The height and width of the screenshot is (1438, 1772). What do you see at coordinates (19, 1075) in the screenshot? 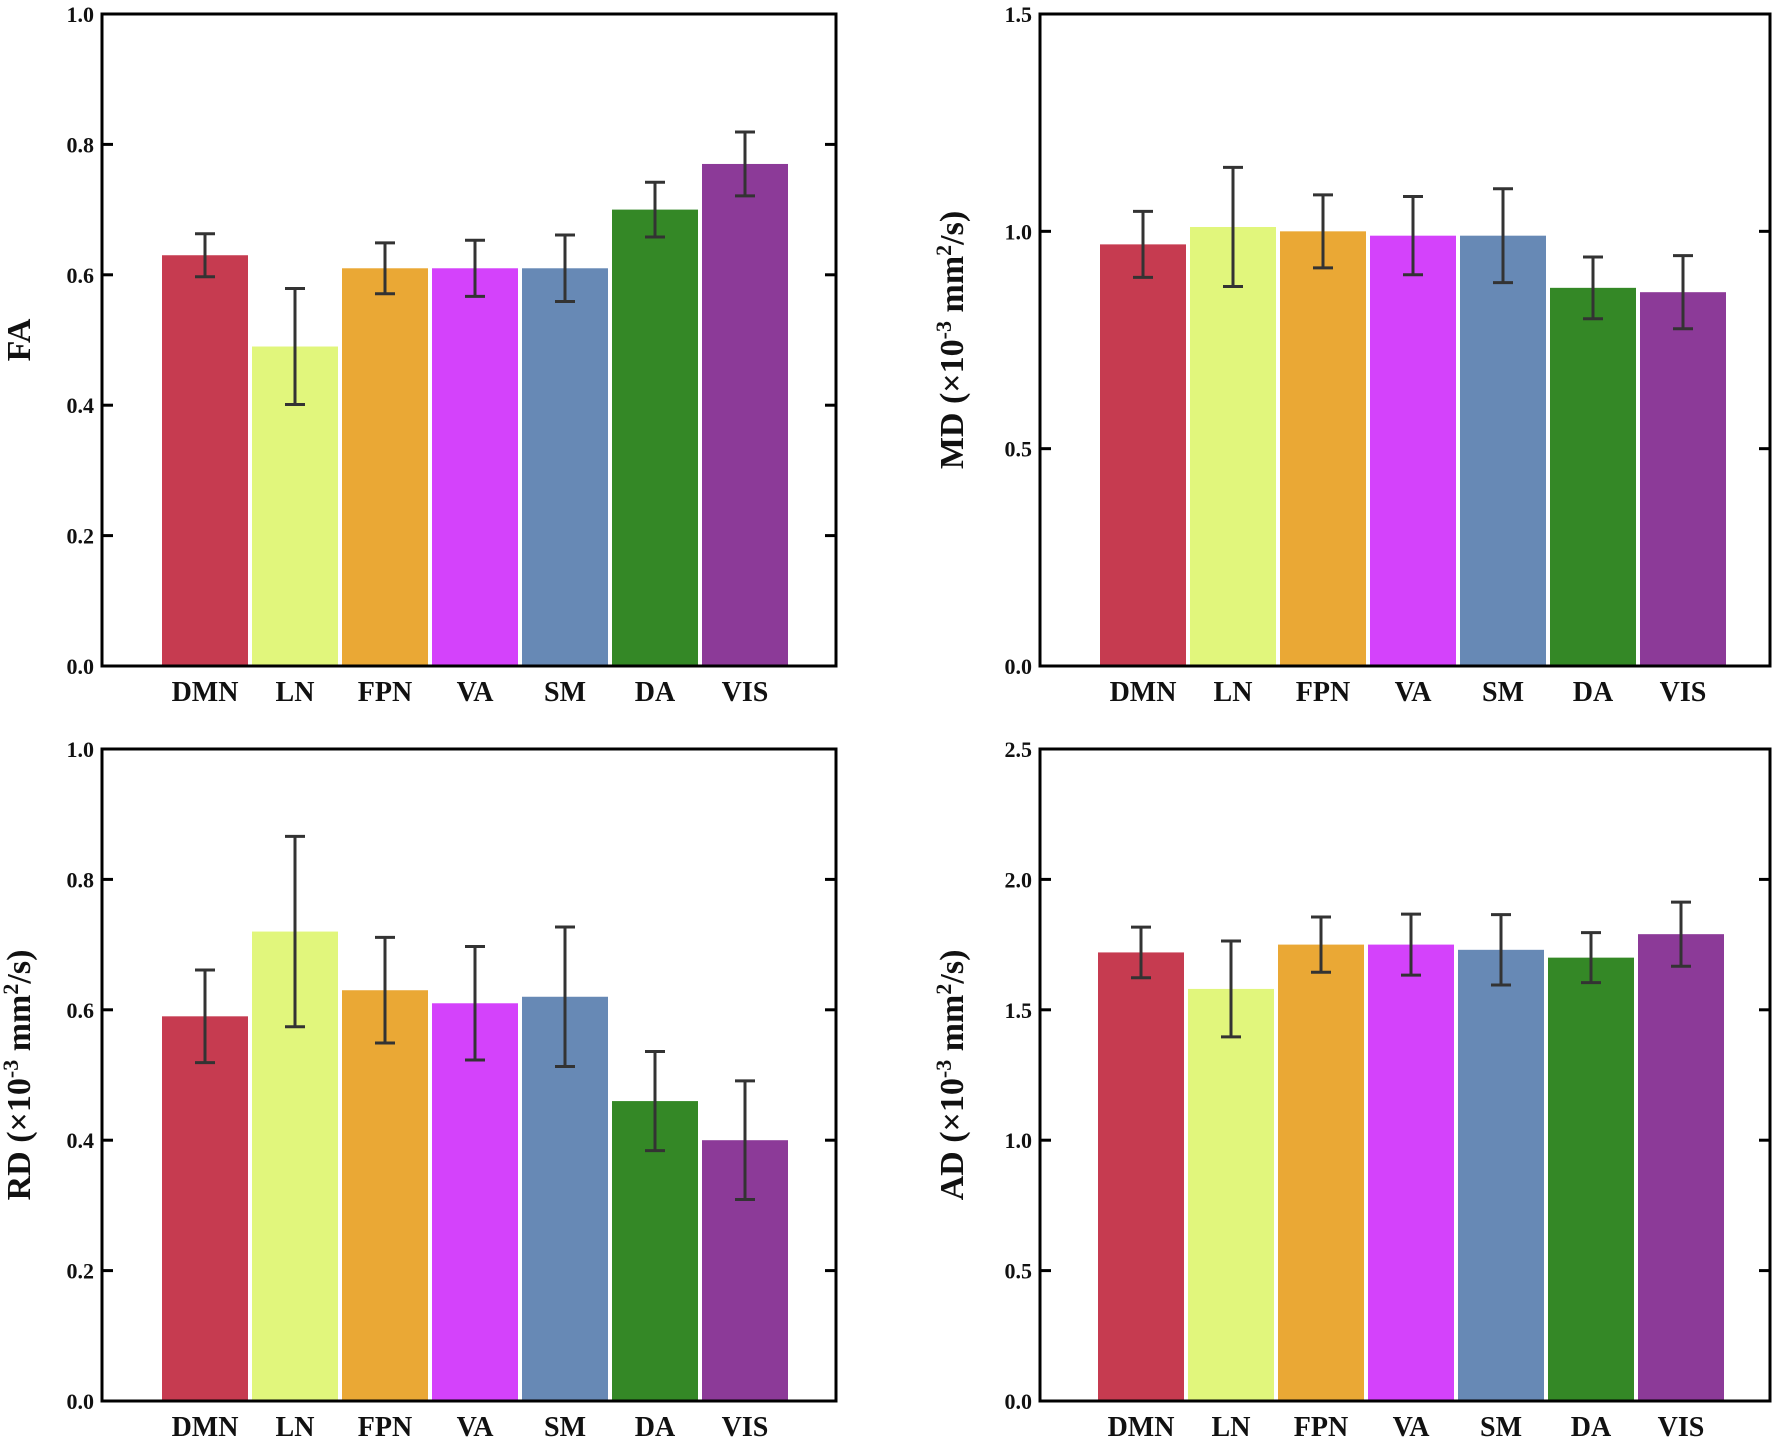
I see `y-axis-label: RD (×10-3 mm2/s)` at bounding box center [19, 1075].